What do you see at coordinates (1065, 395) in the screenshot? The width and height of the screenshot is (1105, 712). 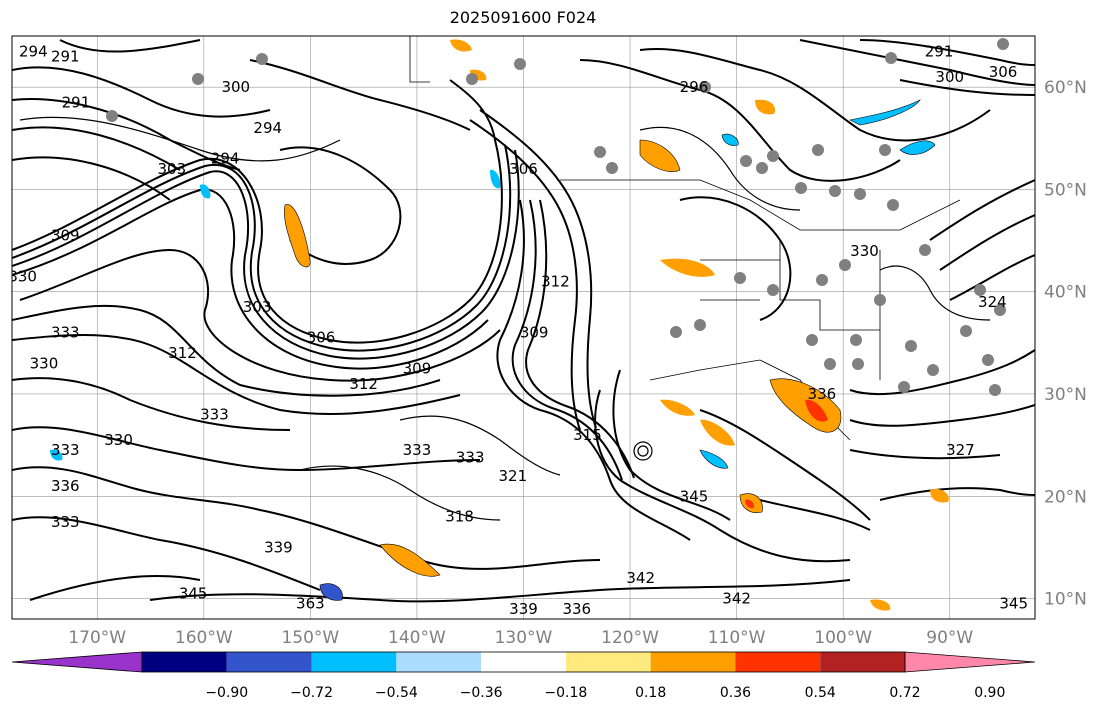 I see `lat-tick-label: 30°N` at bounding box center [1065, 395].